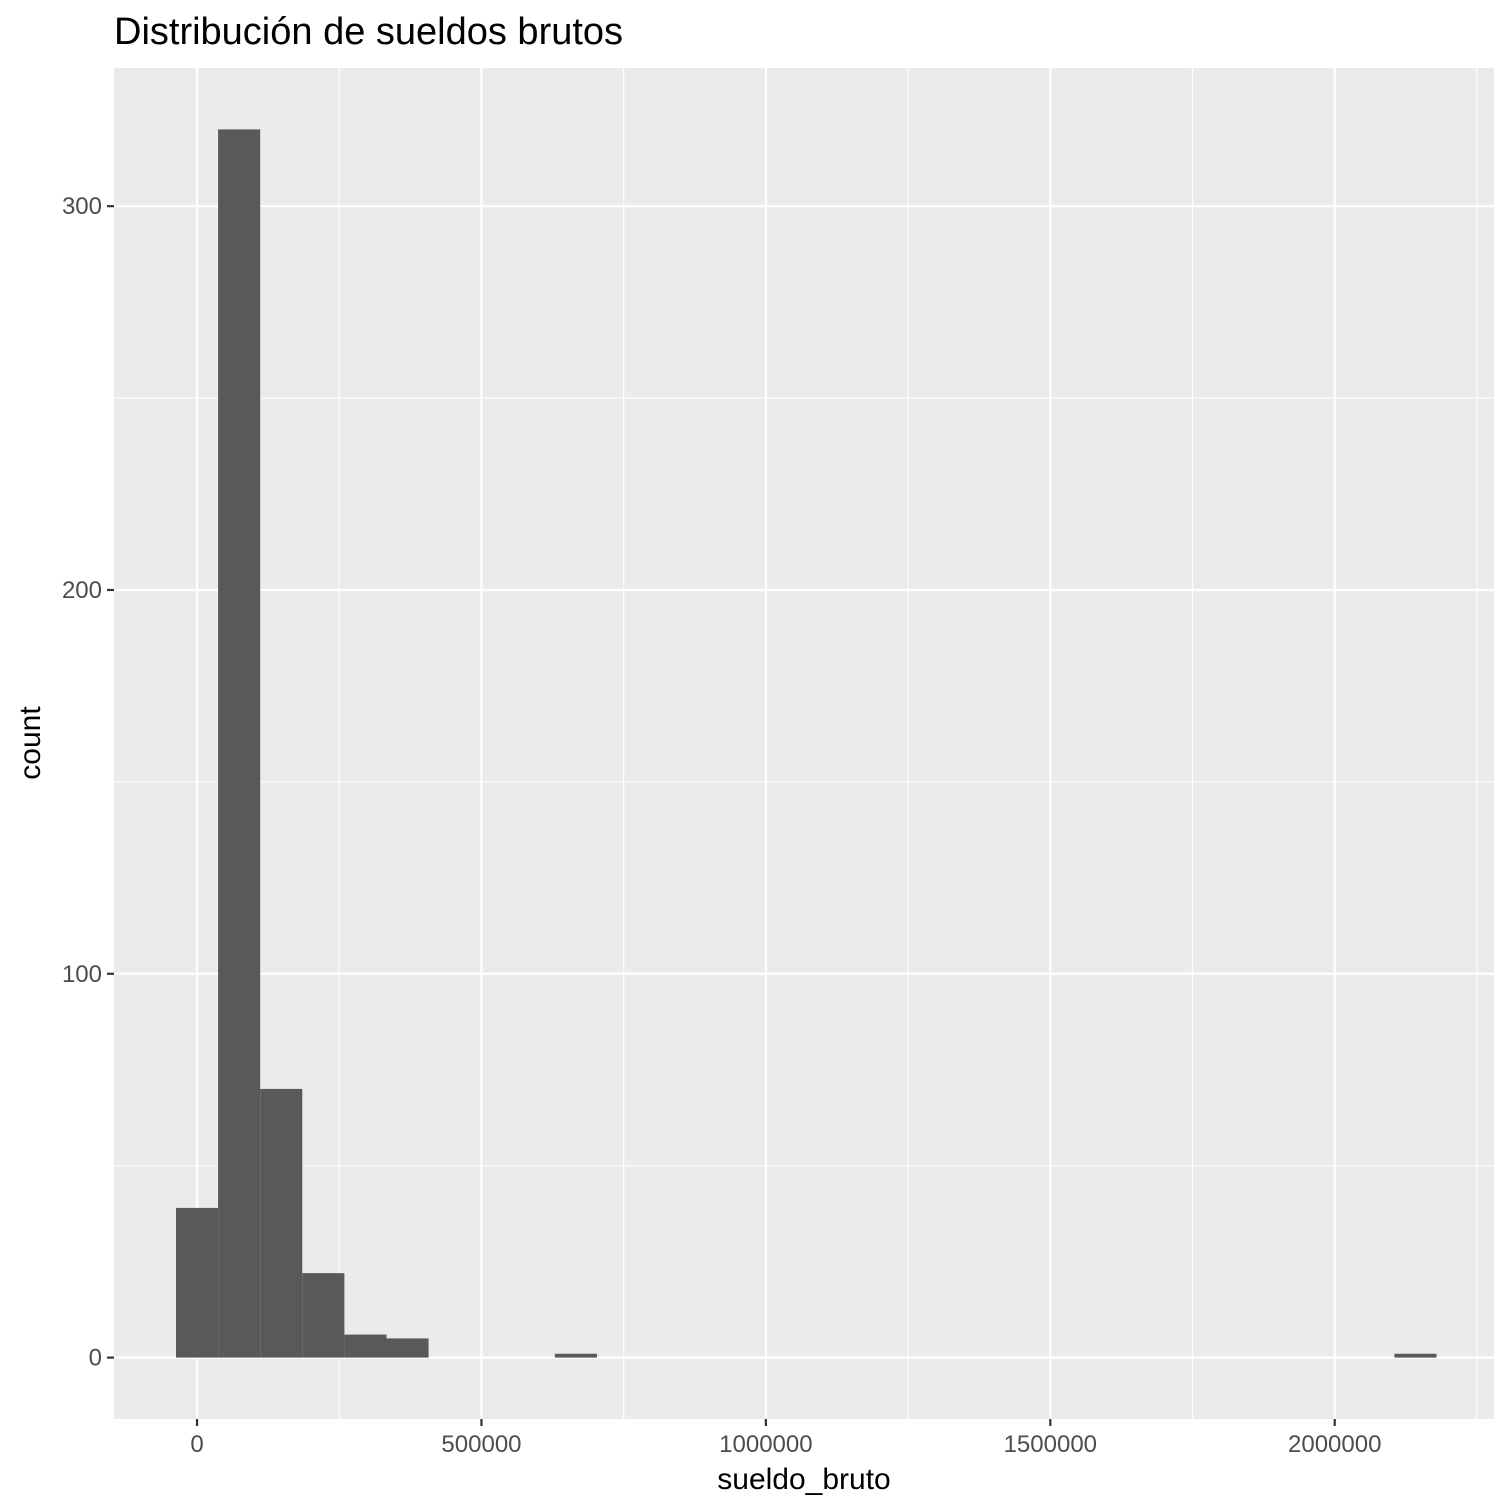 This screenshot has width=1512, height=1512. Describe the element at coordinates (803, 1479) in the screenshot. I see `x-axis-title: sueldo_bruto` at that location.